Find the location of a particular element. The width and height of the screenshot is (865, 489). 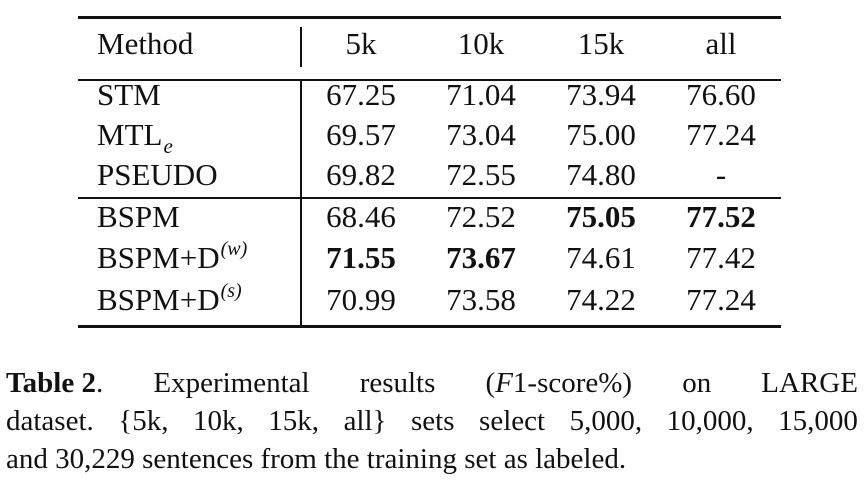

table-row: STM 67.25 71.04 73.94 76.60 is located at coordinates (429, 95).